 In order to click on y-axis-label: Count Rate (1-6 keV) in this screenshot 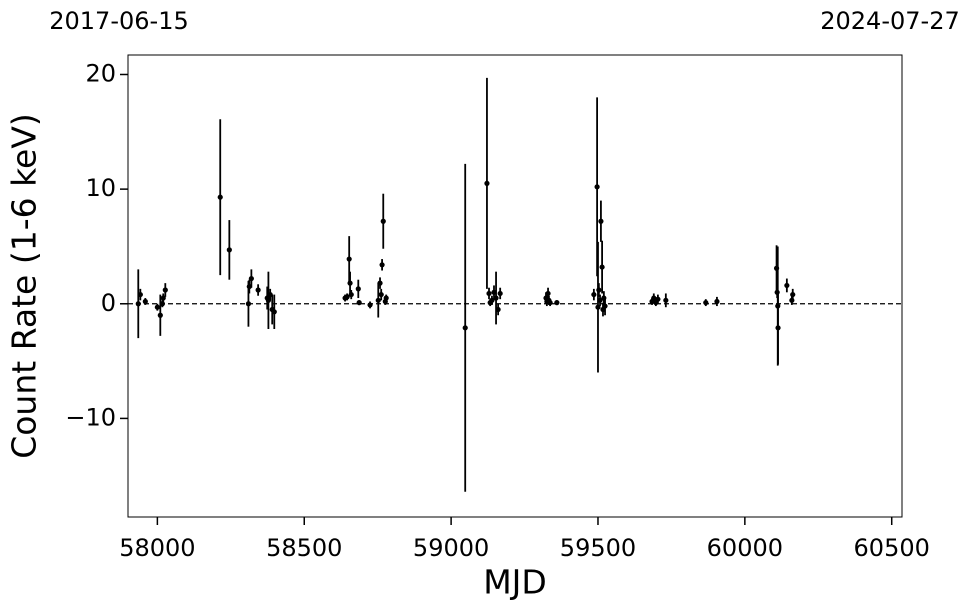, I will do `click(24, 286)`.